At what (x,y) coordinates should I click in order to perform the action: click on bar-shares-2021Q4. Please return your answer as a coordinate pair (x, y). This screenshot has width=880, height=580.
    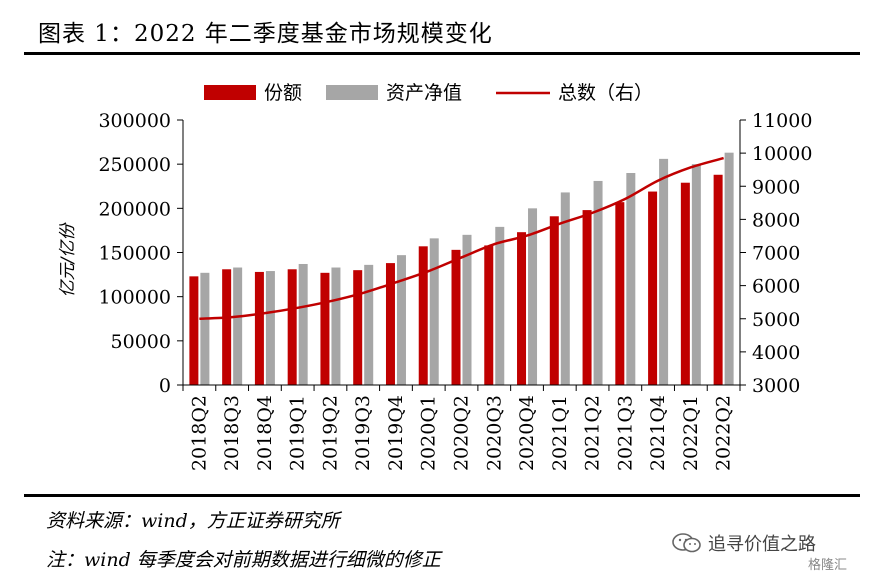
    Looking at the image, I should click on (653, 288).